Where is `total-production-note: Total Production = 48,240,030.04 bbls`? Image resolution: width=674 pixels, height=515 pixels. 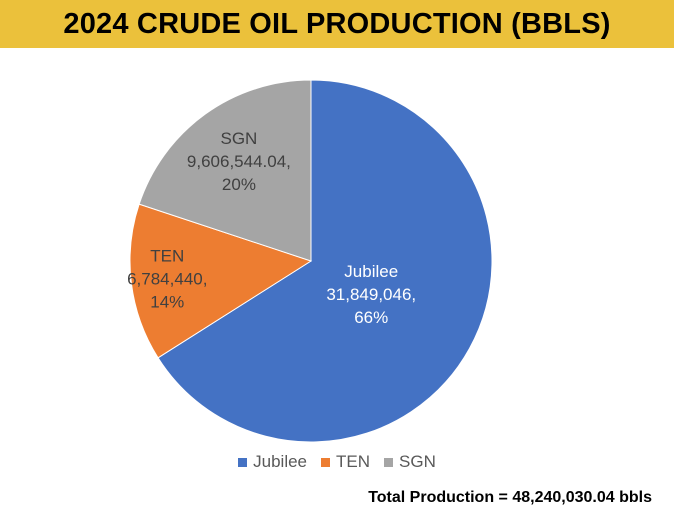
total-production-note: Total Production = 48,240,030.04 bbls is located at coordinates (510, 497).